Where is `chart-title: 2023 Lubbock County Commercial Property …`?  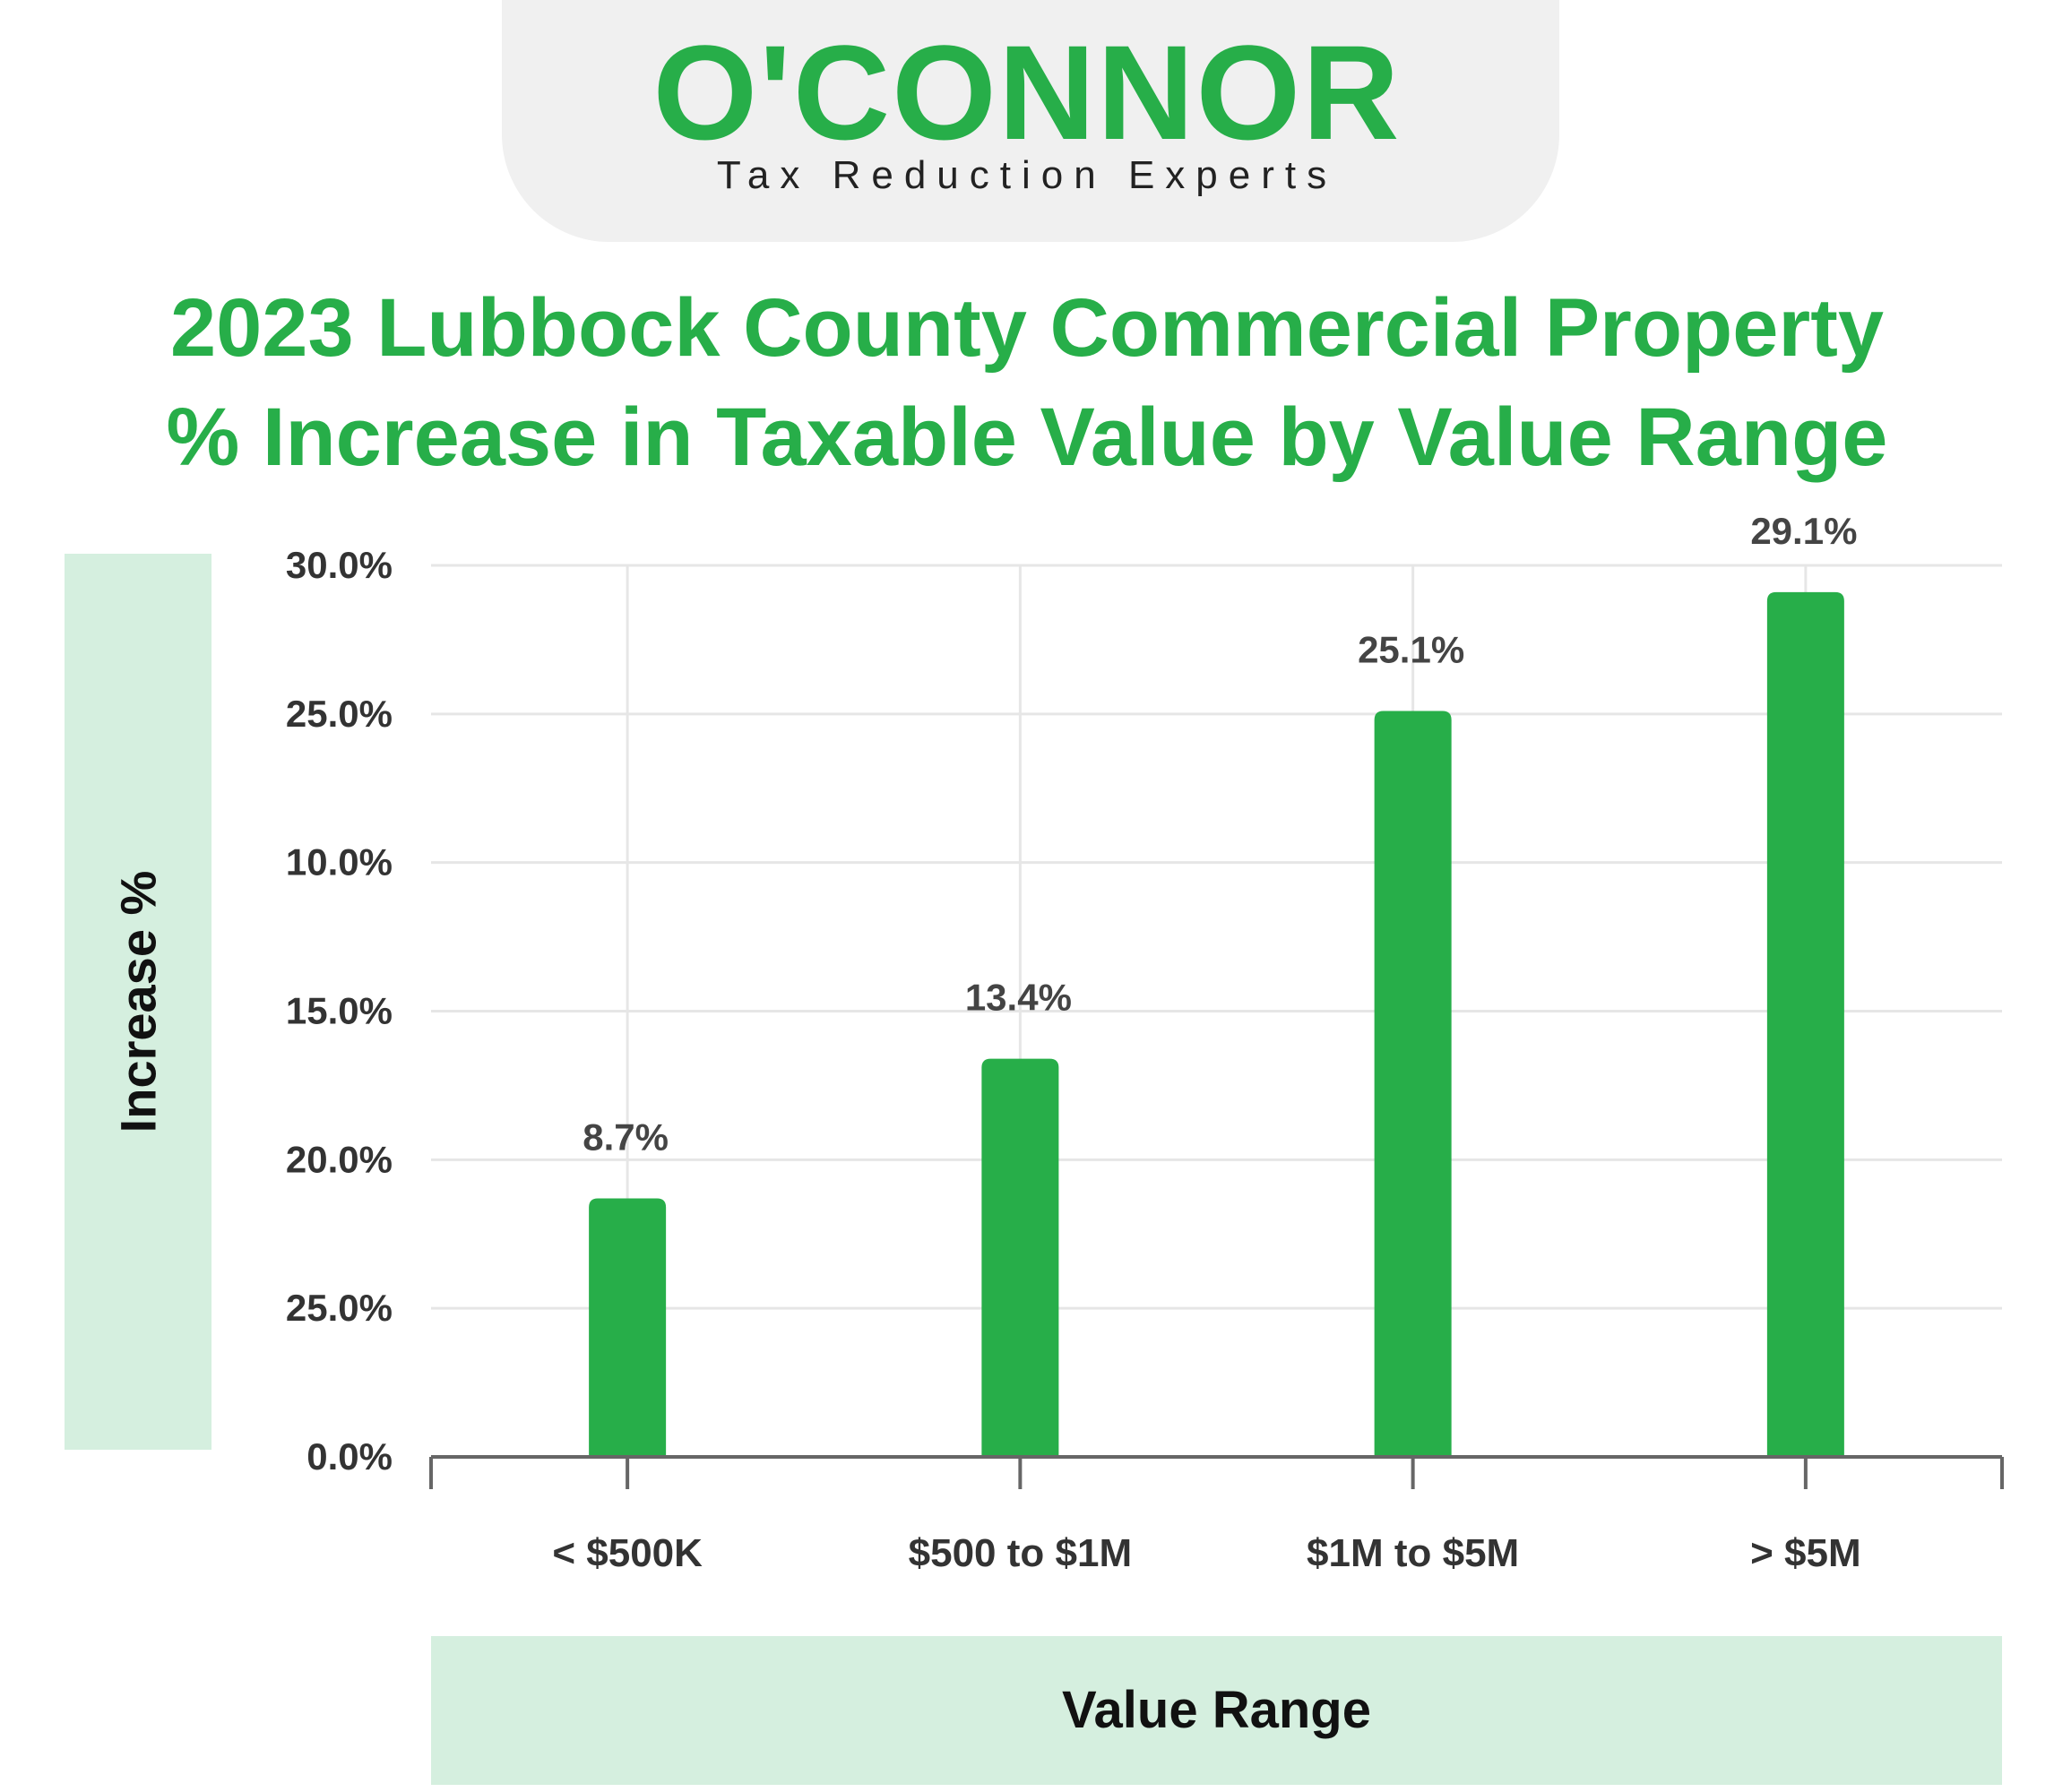 chart-title: 2023 Lubbock County Commercial Property … is located at coordinates (1027, 382).